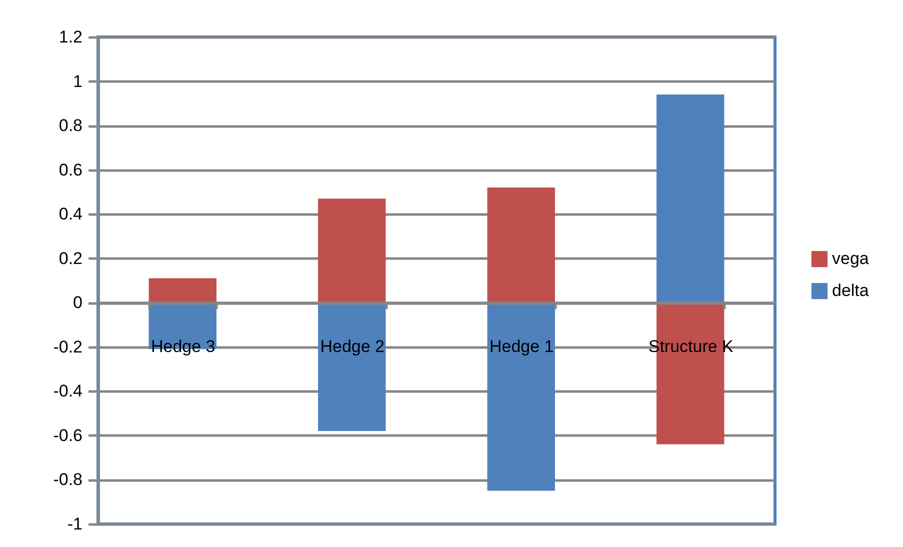  I want to click on y-tick-label: 0.8, so click(70, 126).